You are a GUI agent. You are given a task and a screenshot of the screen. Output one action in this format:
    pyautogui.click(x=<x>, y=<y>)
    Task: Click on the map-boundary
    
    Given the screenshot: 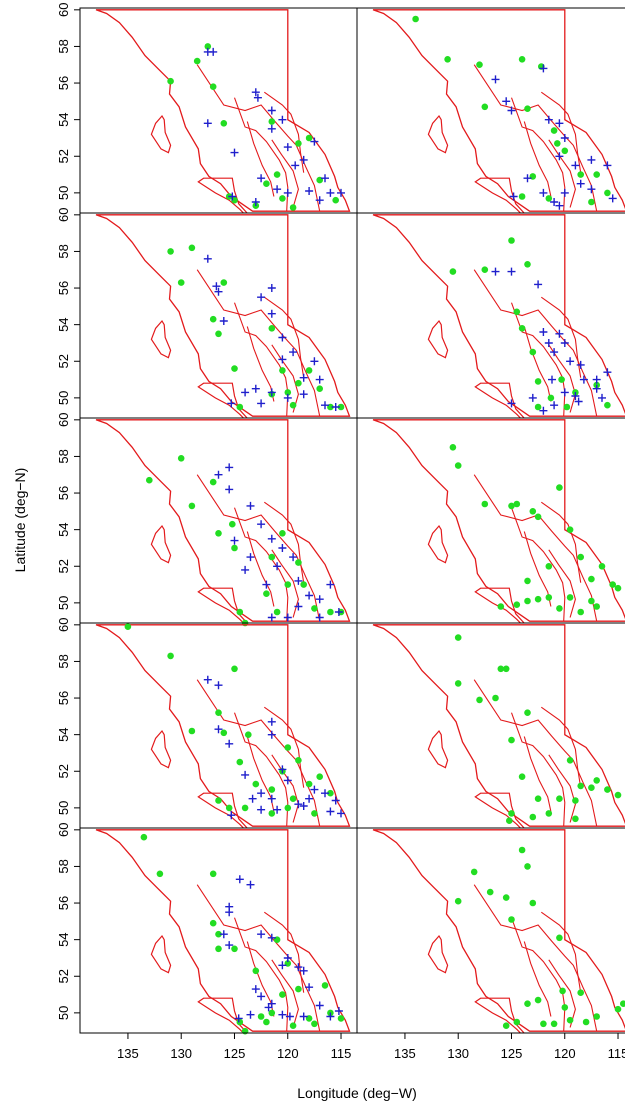 What is the action you would take?
    pyautogui.click(x=223, y=725)
    